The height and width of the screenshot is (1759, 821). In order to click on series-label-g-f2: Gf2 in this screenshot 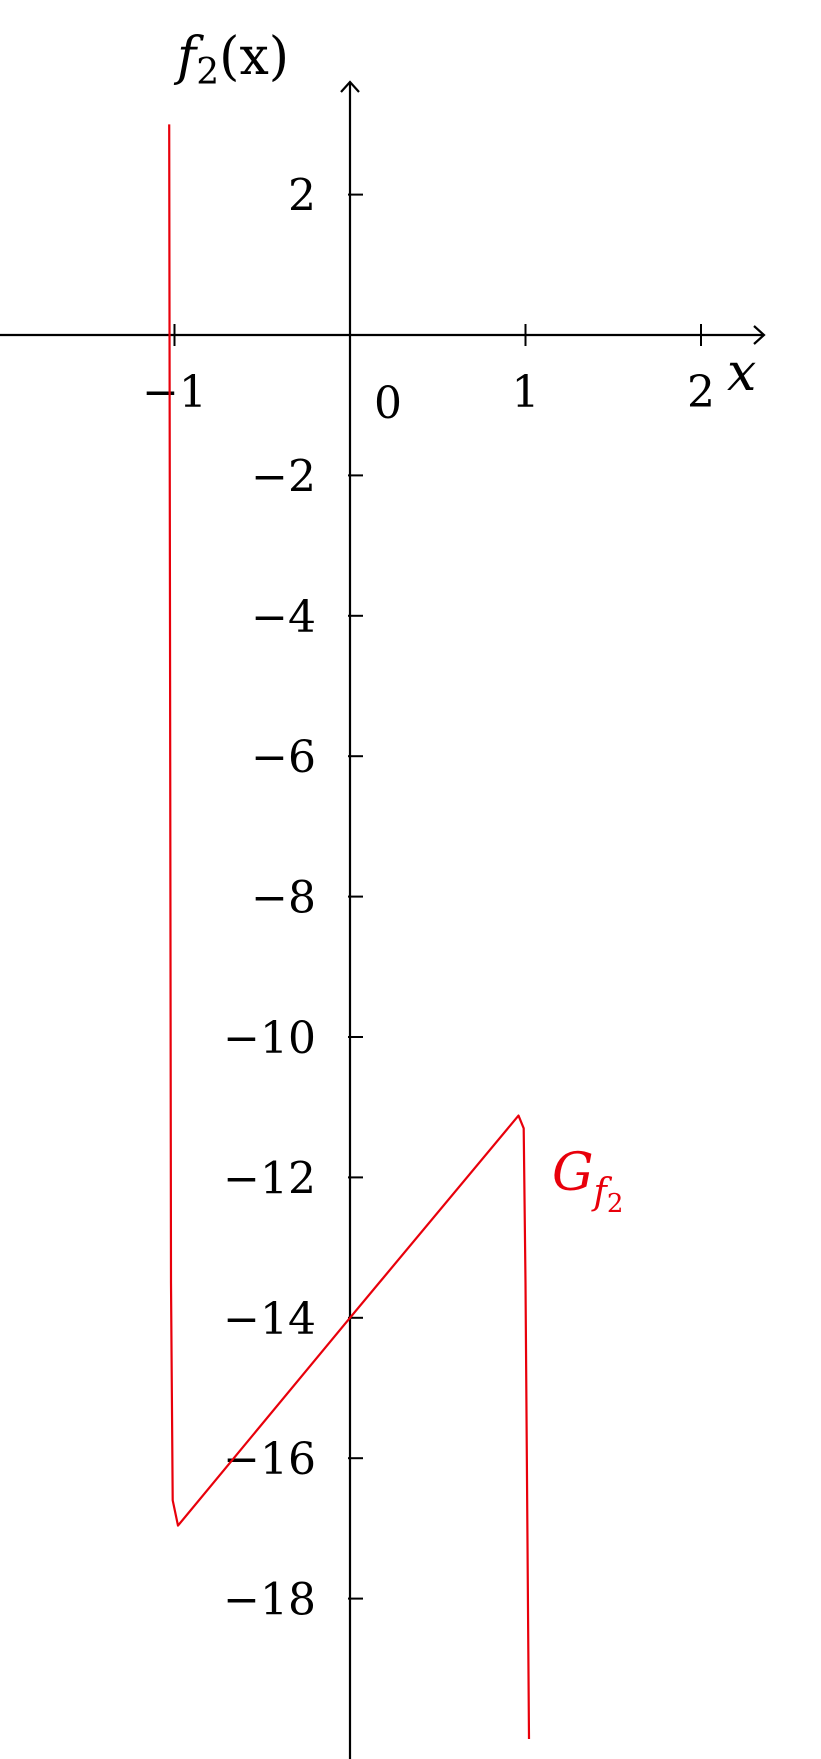, I will do `click(587, 1181)`.